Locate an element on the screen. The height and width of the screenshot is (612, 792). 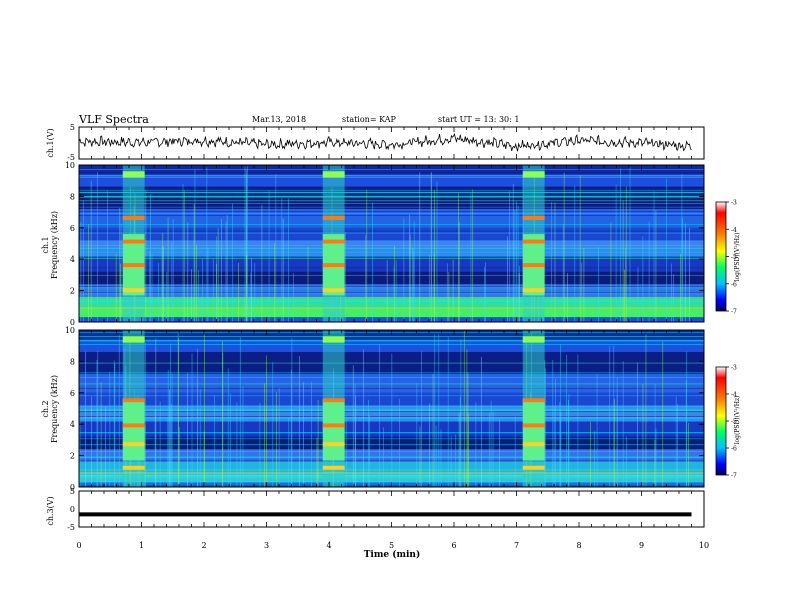
ch3-voltage-ylabel: ch.3(V) is located at coordinates (50, 510).